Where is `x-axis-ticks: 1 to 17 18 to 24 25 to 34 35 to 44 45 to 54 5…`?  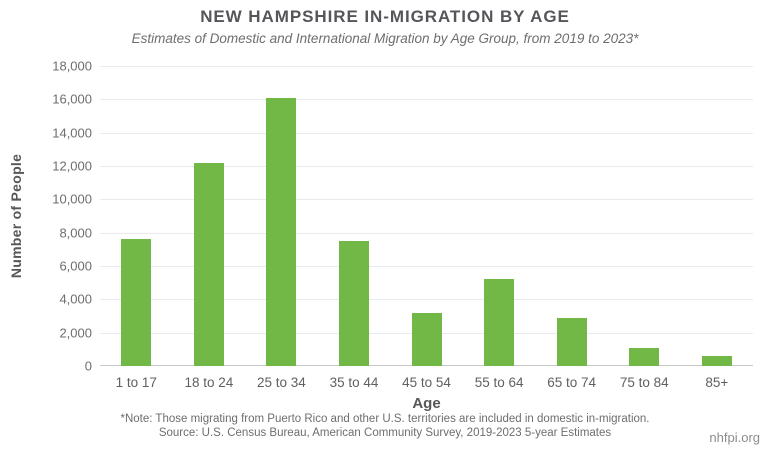 x-axis-ticks: 1 to 17 18 to 24 25 to 34 35 to 44 45 to 54 5… is located at coordinates (426, 382).